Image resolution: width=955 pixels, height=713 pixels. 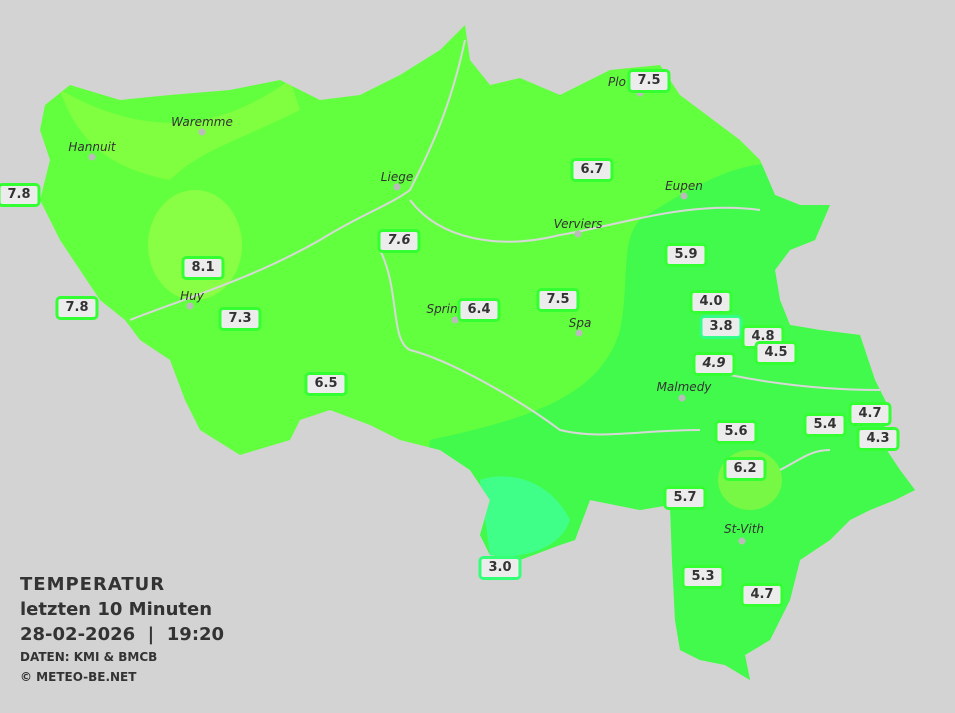 What do you see at coordinates (116, 609) in the screenshot?
I see `map-subtitle: letzten 10 Minuten` at bounding box center [116, 609].